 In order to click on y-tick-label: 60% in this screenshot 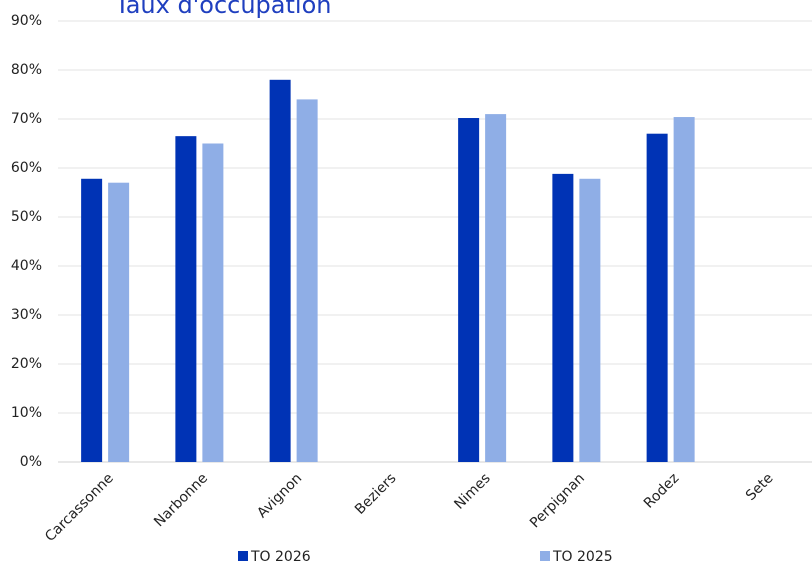, I will do `click(26, 168)`.